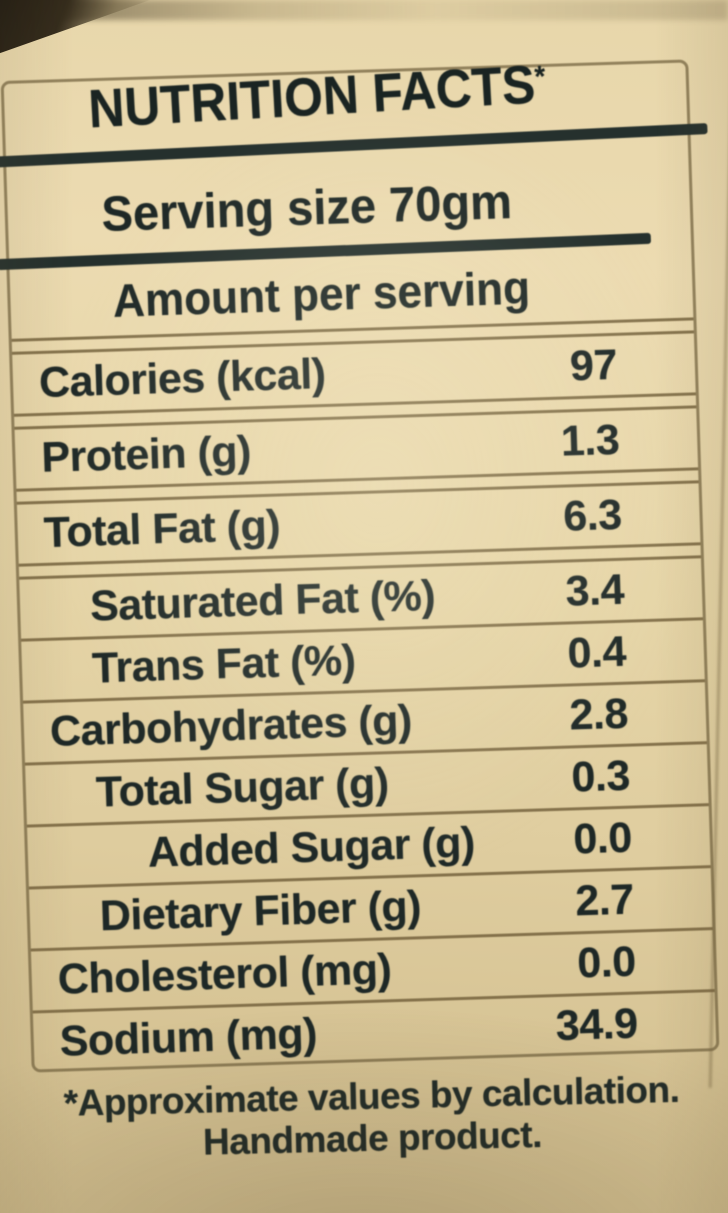 This screenshot has width=728, height=1213. What do you see at coordinates (306, 208) in the screenshot?
I see `serving-size: Serving size 70gm` at bounding box center [306, 208].